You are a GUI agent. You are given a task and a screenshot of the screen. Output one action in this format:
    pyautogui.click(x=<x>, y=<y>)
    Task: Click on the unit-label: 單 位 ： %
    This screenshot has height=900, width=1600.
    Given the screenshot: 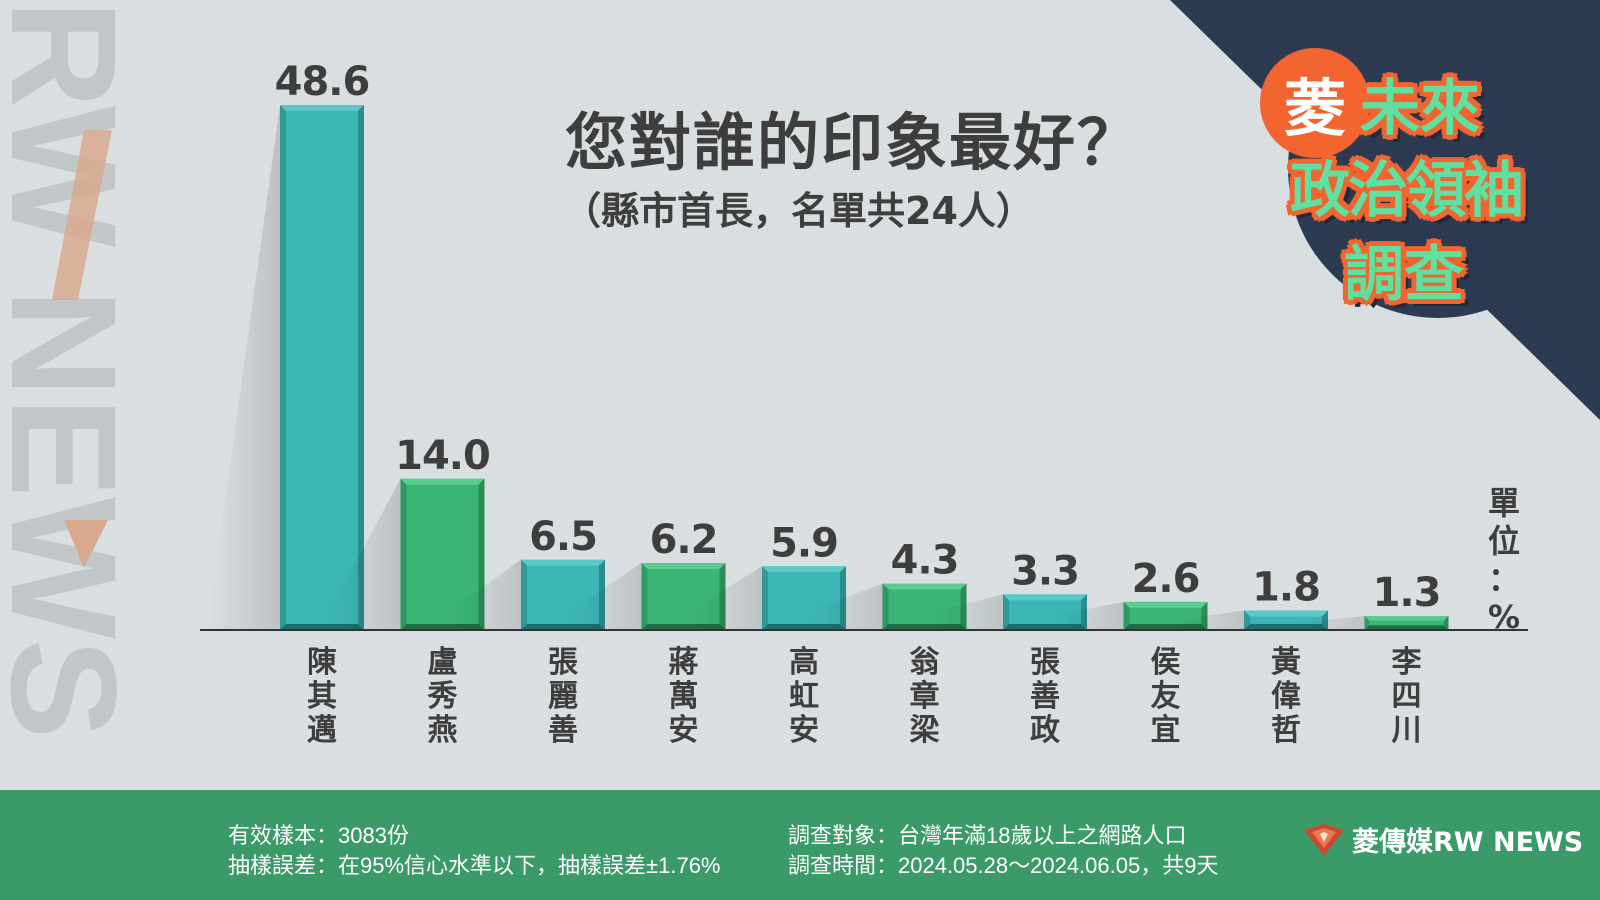 What is the action you would take?
    pyautogui.click(x=1504, y=560)
    